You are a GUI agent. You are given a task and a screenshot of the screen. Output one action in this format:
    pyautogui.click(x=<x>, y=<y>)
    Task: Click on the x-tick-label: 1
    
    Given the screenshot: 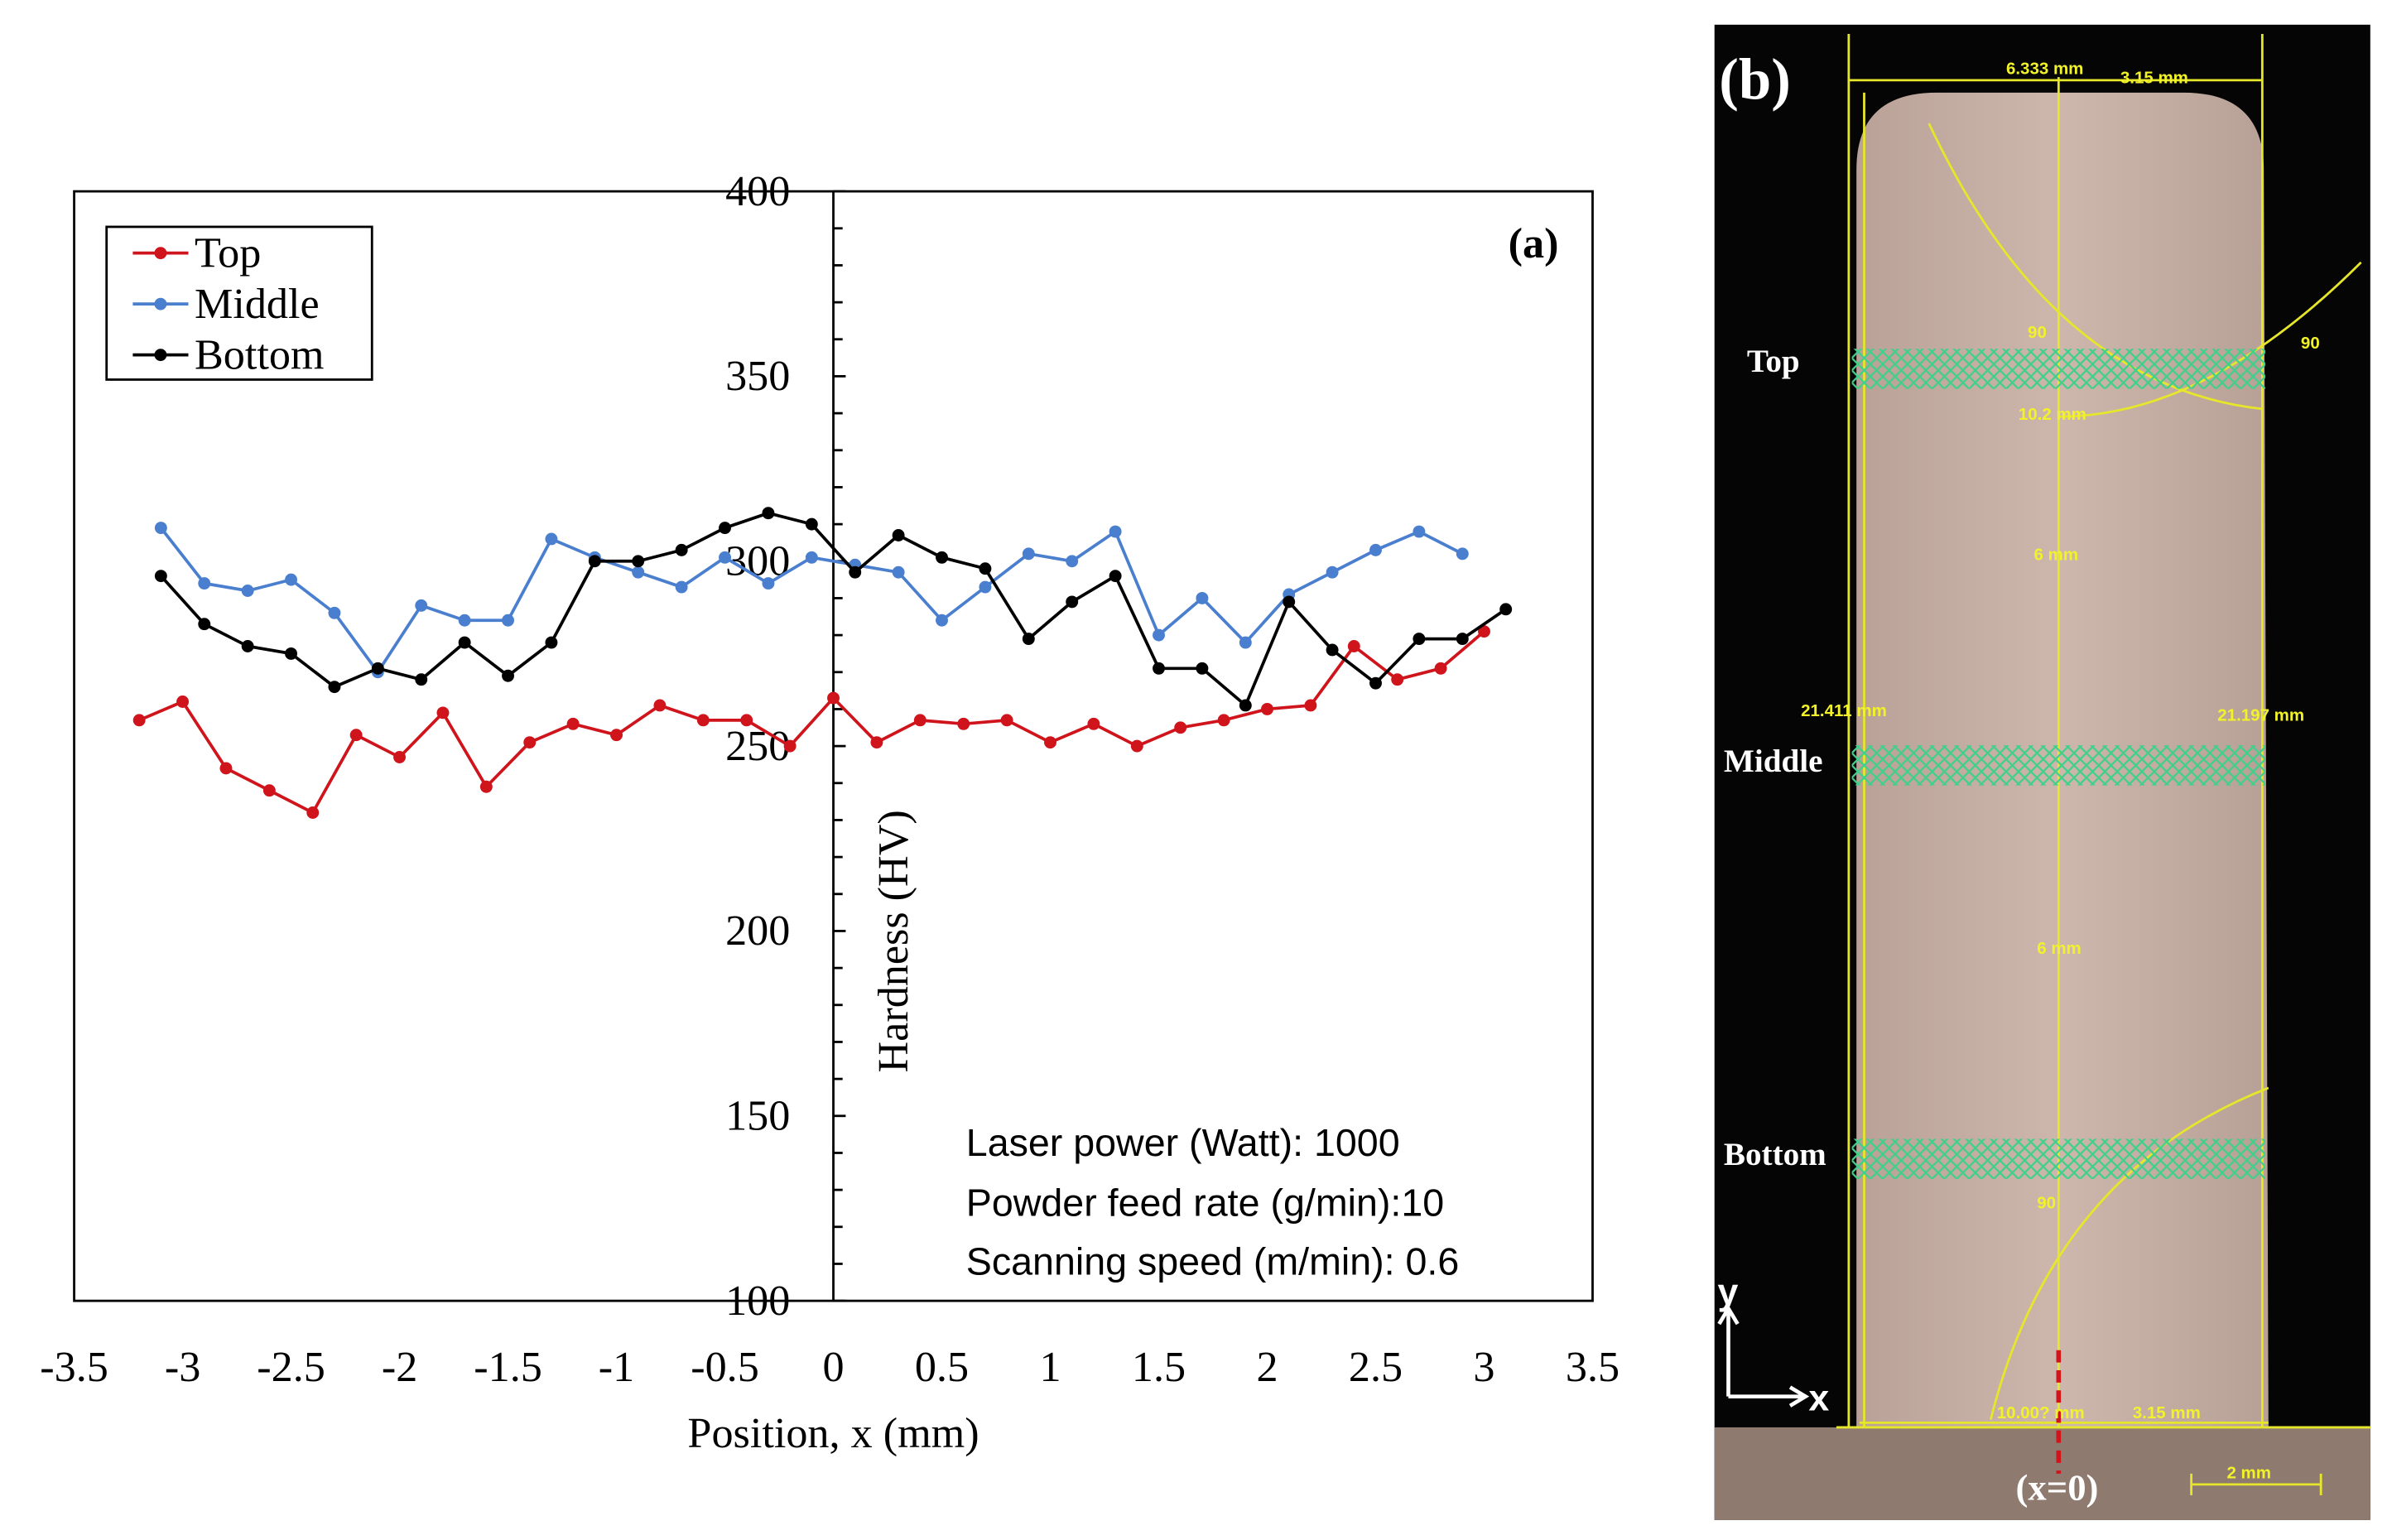 What is the action you would take?
    pyautogui.click(x=1050, y=1368)
    